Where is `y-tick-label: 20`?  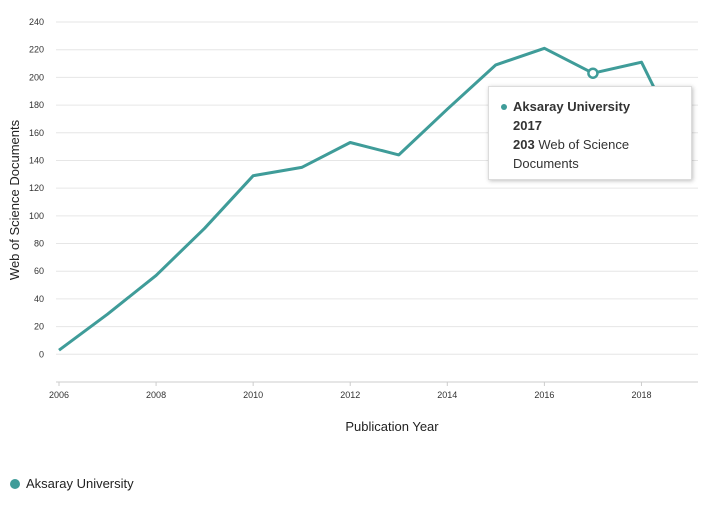 y-tick-label: 20 is located at coordinates (39, 327).